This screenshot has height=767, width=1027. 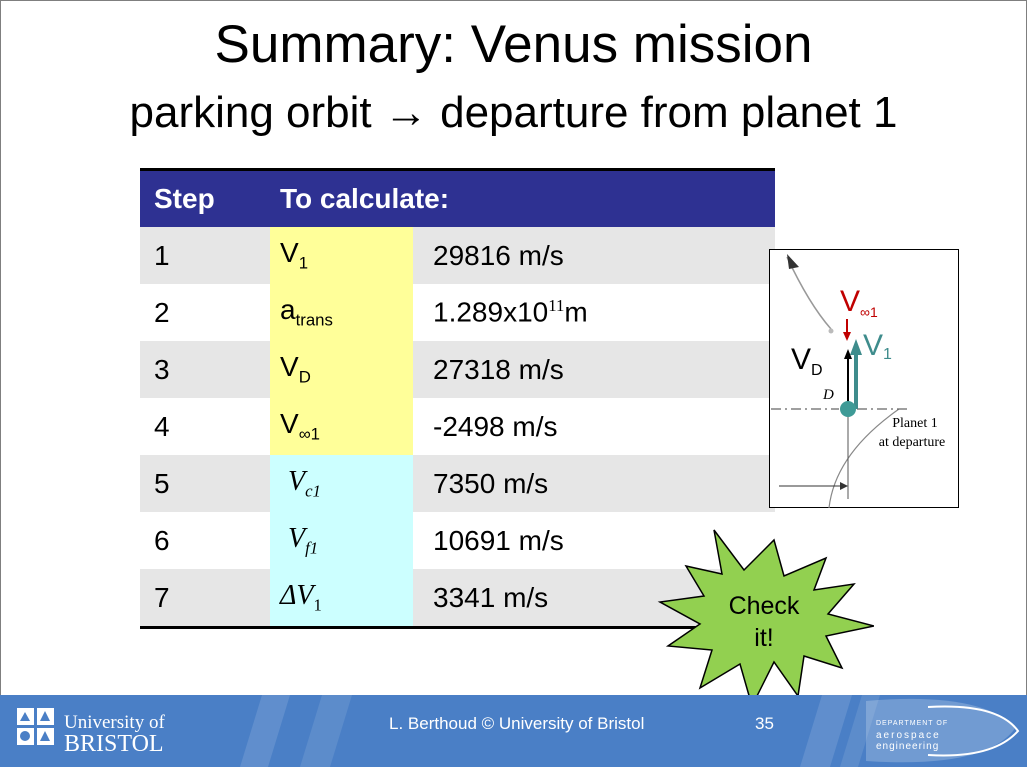 What do you see at coordinates (365, 198) in the screenshot?
I see `header-calc-text: To calculate:` at bounding box center [365, 198].